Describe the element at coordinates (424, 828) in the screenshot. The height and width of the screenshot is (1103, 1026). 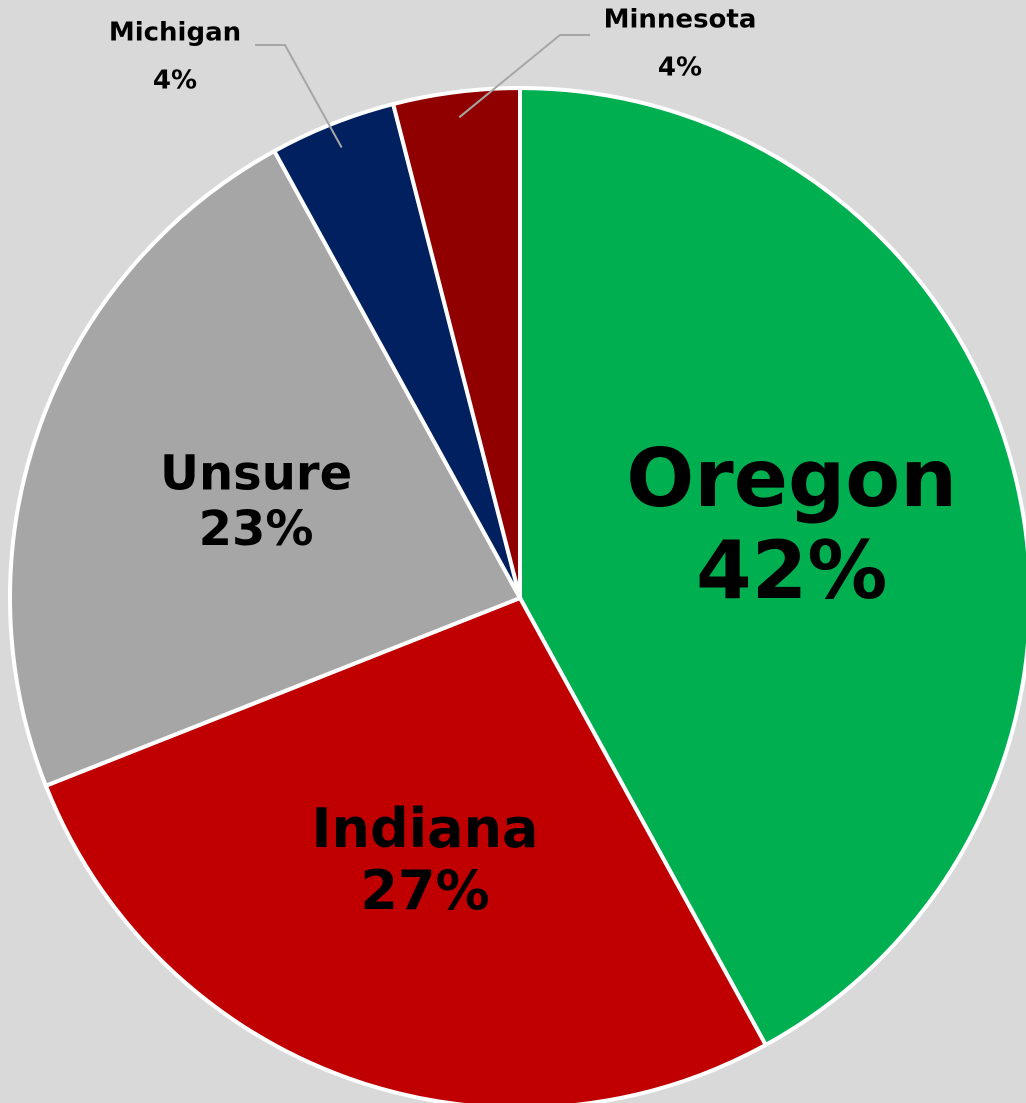
I see `slice-label: Indiana` at that location.